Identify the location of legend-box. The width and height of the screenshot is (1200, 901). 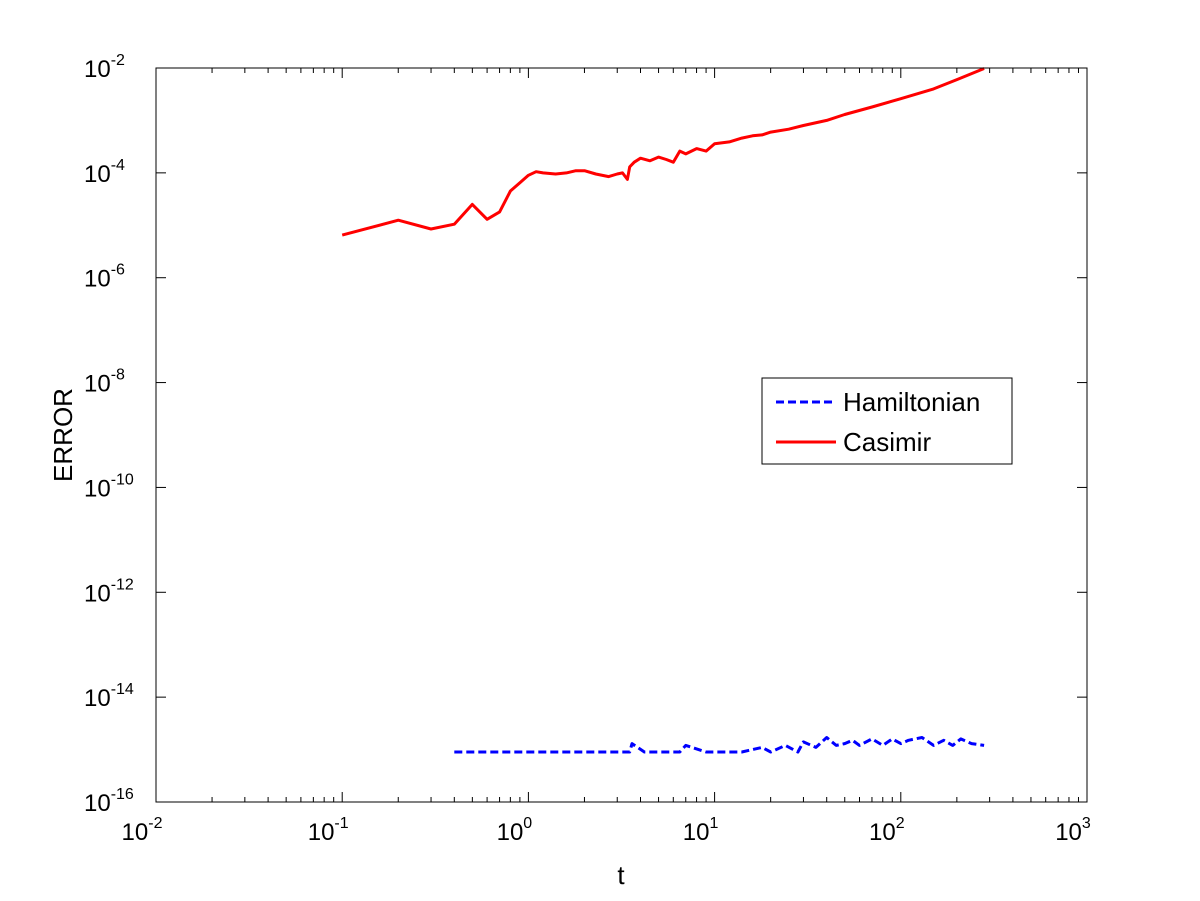
(887, 421).